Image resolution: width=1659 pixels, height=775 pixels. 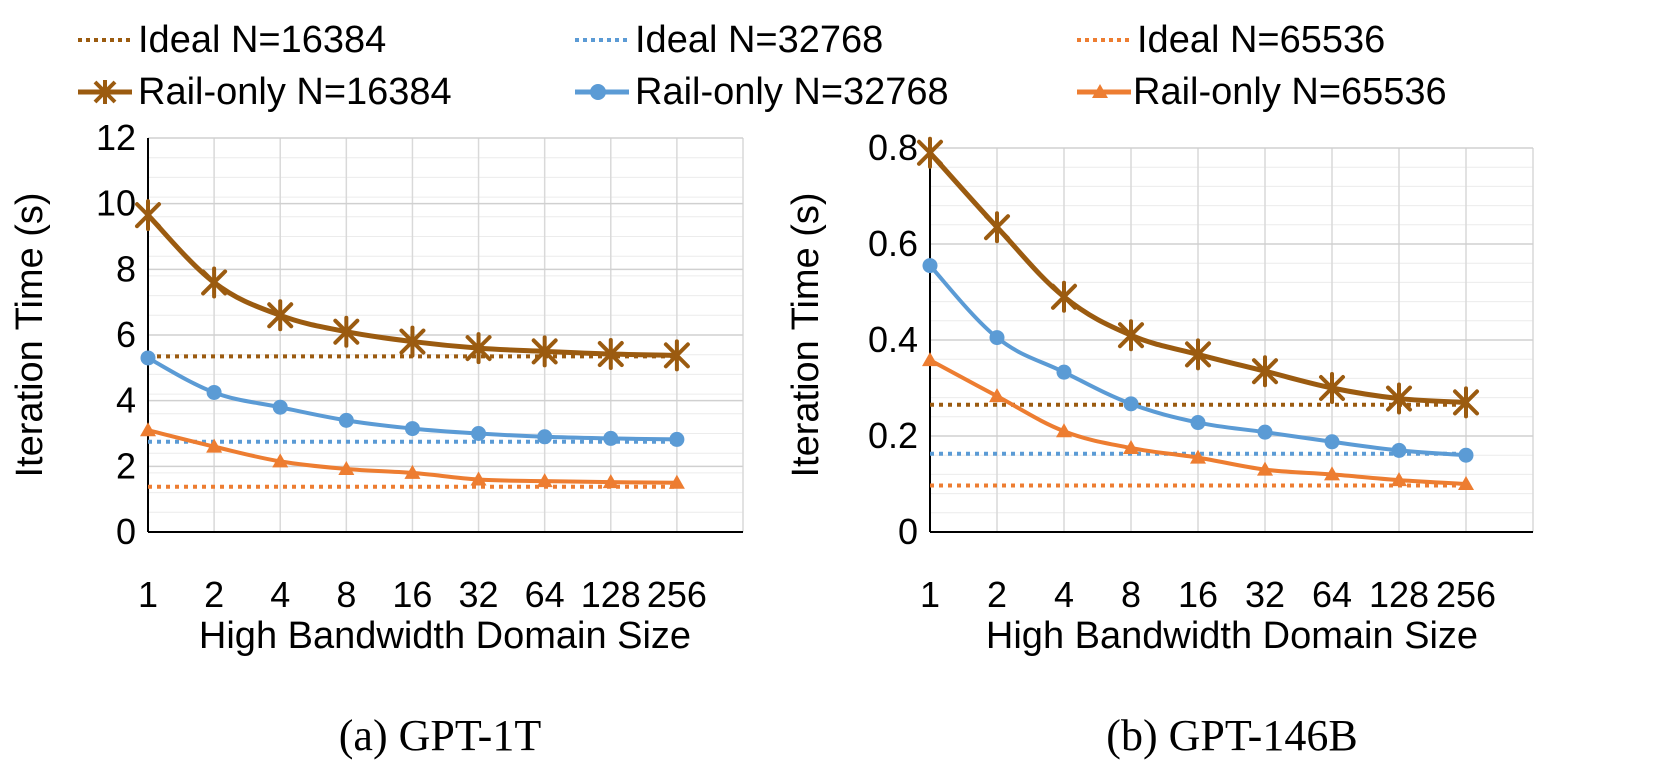 What do you see at coordinates (1100, 91) in the screenshot?
I see `legend-marker-triangle` at bounding box center [1100, 91].